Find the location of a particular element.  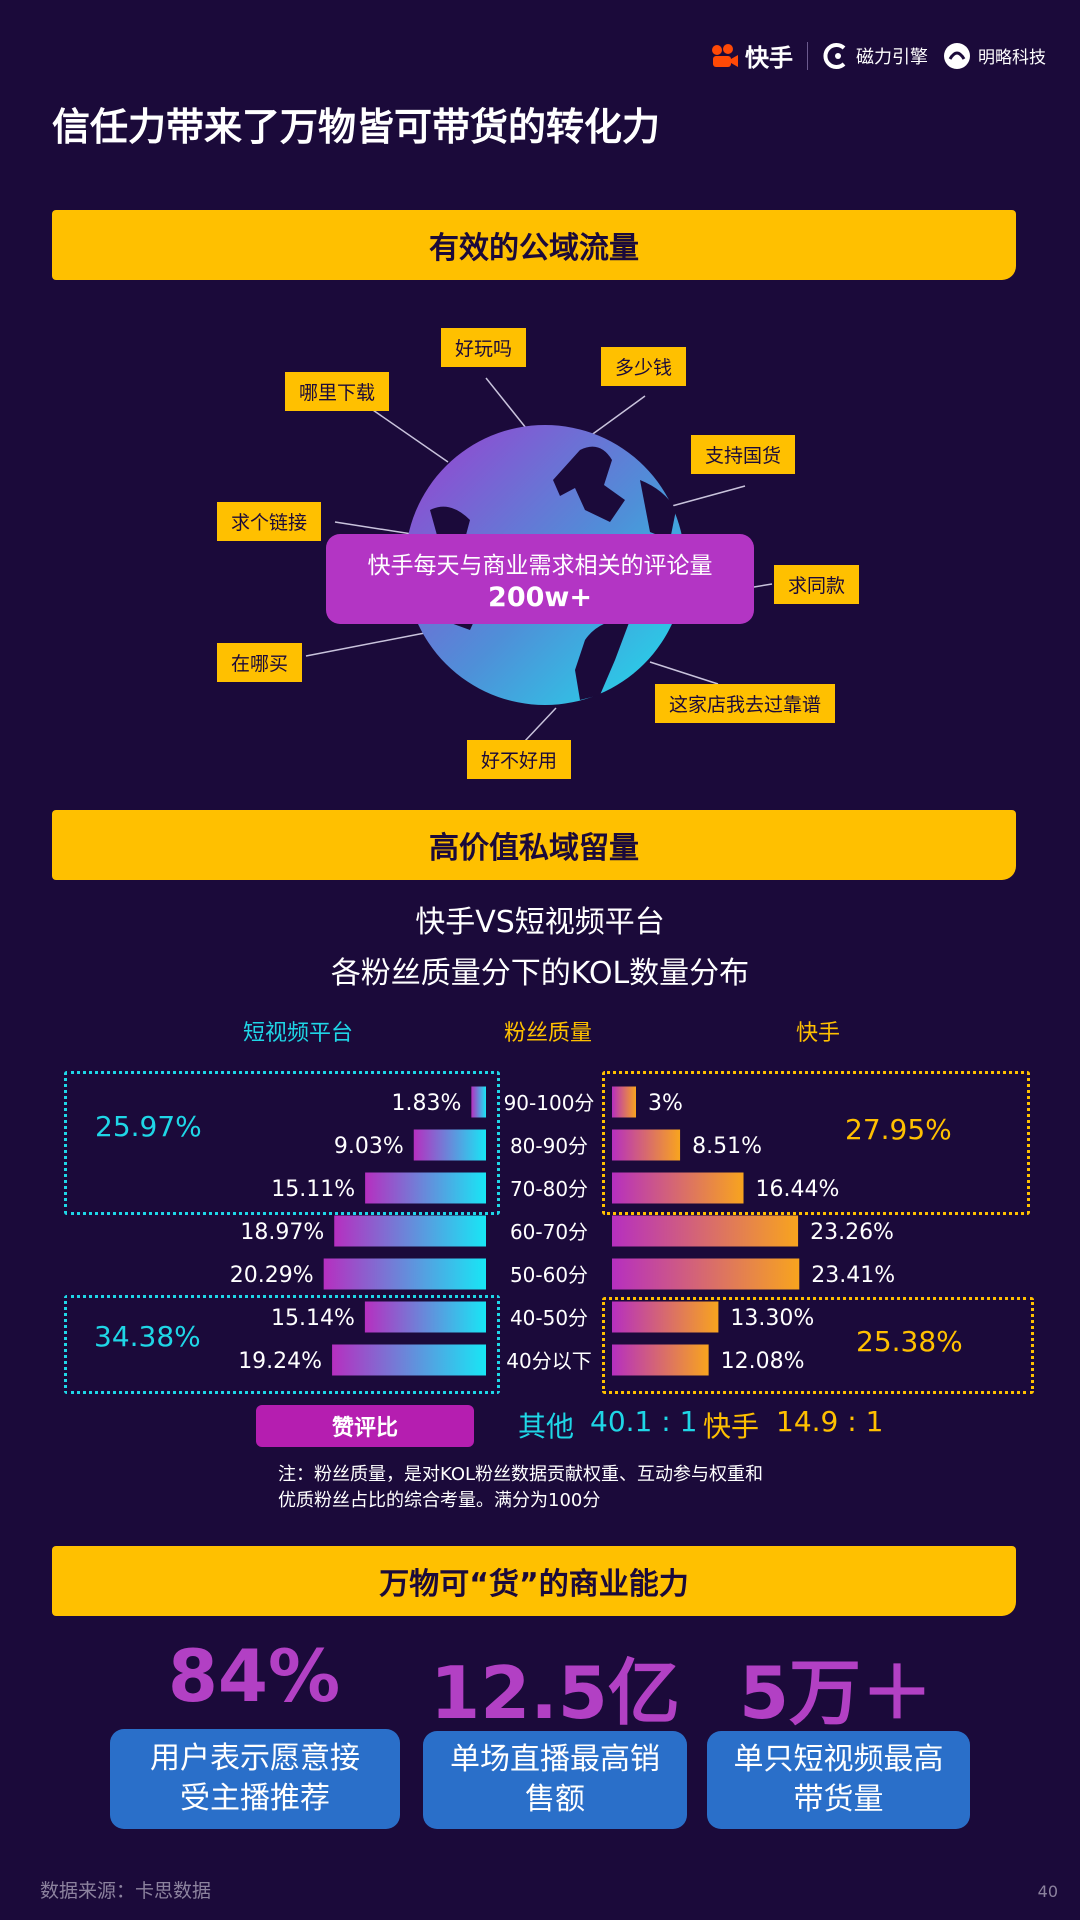

category-label-1: 80-90分 is located at coordinates (549, 1146).